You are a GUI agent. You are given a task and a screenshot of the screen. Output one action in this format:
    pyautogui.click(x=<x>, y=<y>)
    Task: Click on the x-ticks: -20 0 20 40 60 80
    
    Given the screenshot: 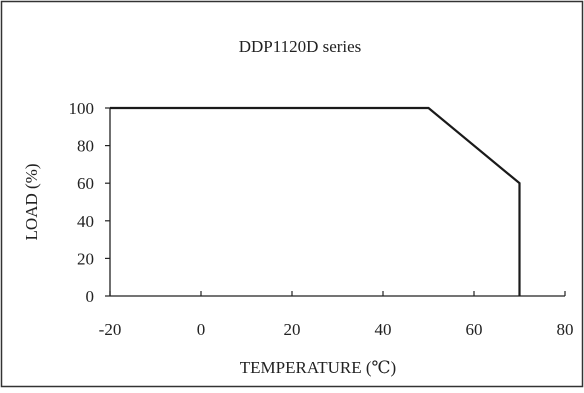 What is the action you would take?
    pyautogui.click(x=336, y=315)
    